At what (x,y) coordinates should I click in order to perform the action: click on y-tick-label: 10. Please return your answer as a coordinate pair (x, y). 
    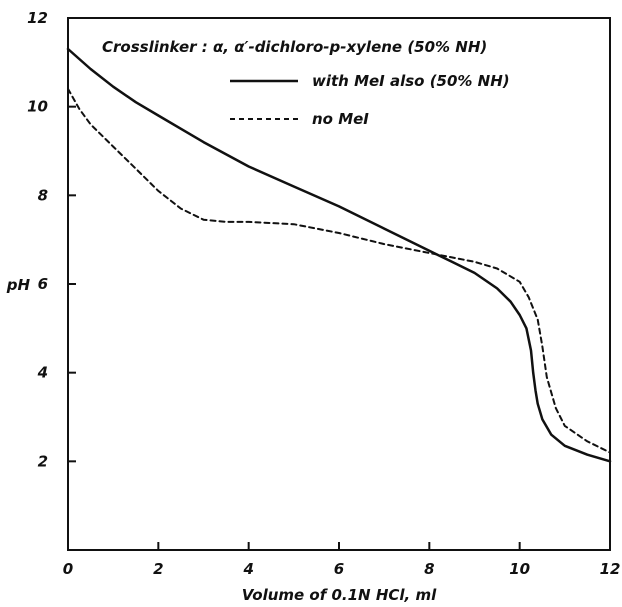
    Looking at the image, I should click on (37, 107).